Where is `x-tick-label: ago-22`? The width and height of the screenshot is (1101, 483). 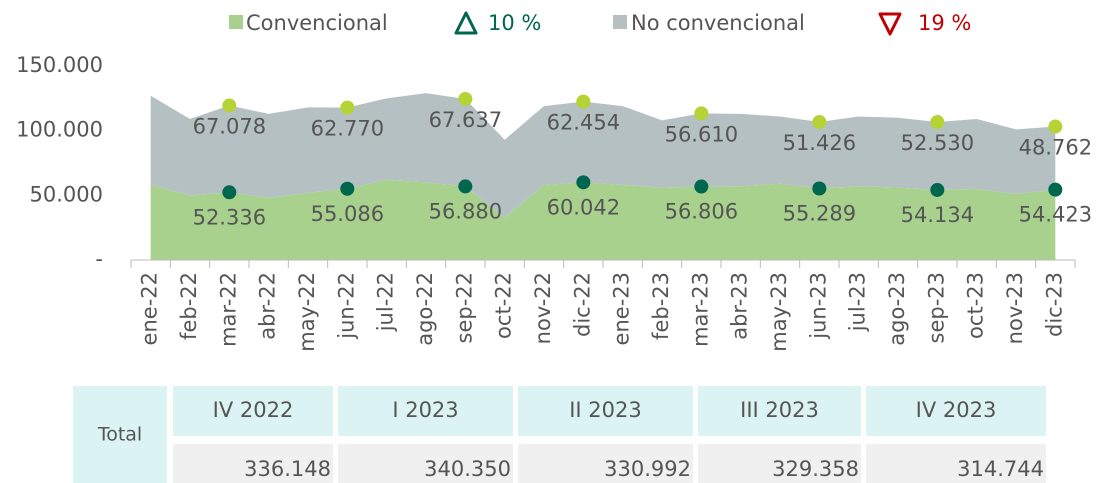 x-tick-label: ago-22 is located at coordinates (425, 309).